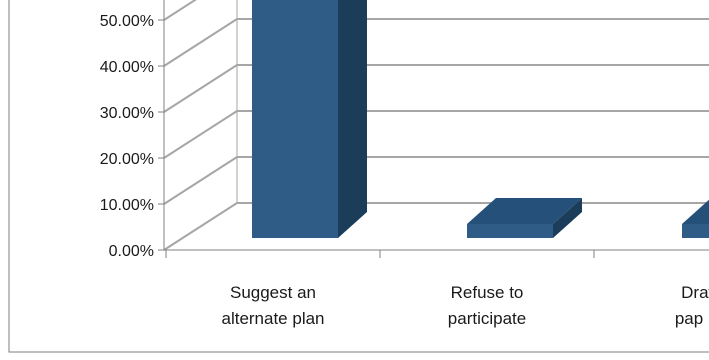  What do you see at coordinates (132, 136) in the screenshot?
I see `y-axis-ticks: 0.00% 10.00% 20.00% 30.00% 40.00% 50.00%` at bounding box center [132, 136].